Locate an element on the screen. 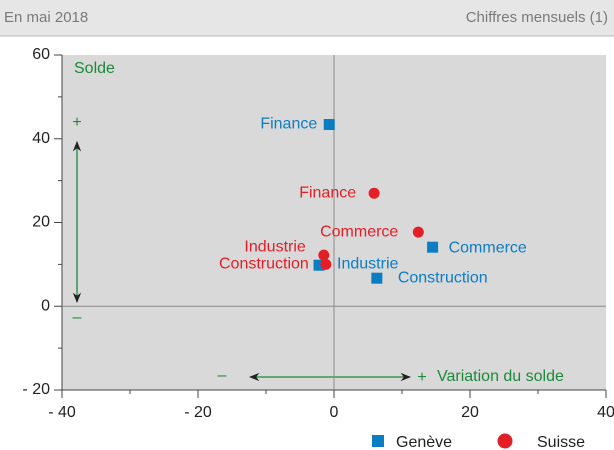 Image resolution: width=614 pixels, height=450 pixels. legend-label: Suisse is located at coordinates (561, 442).